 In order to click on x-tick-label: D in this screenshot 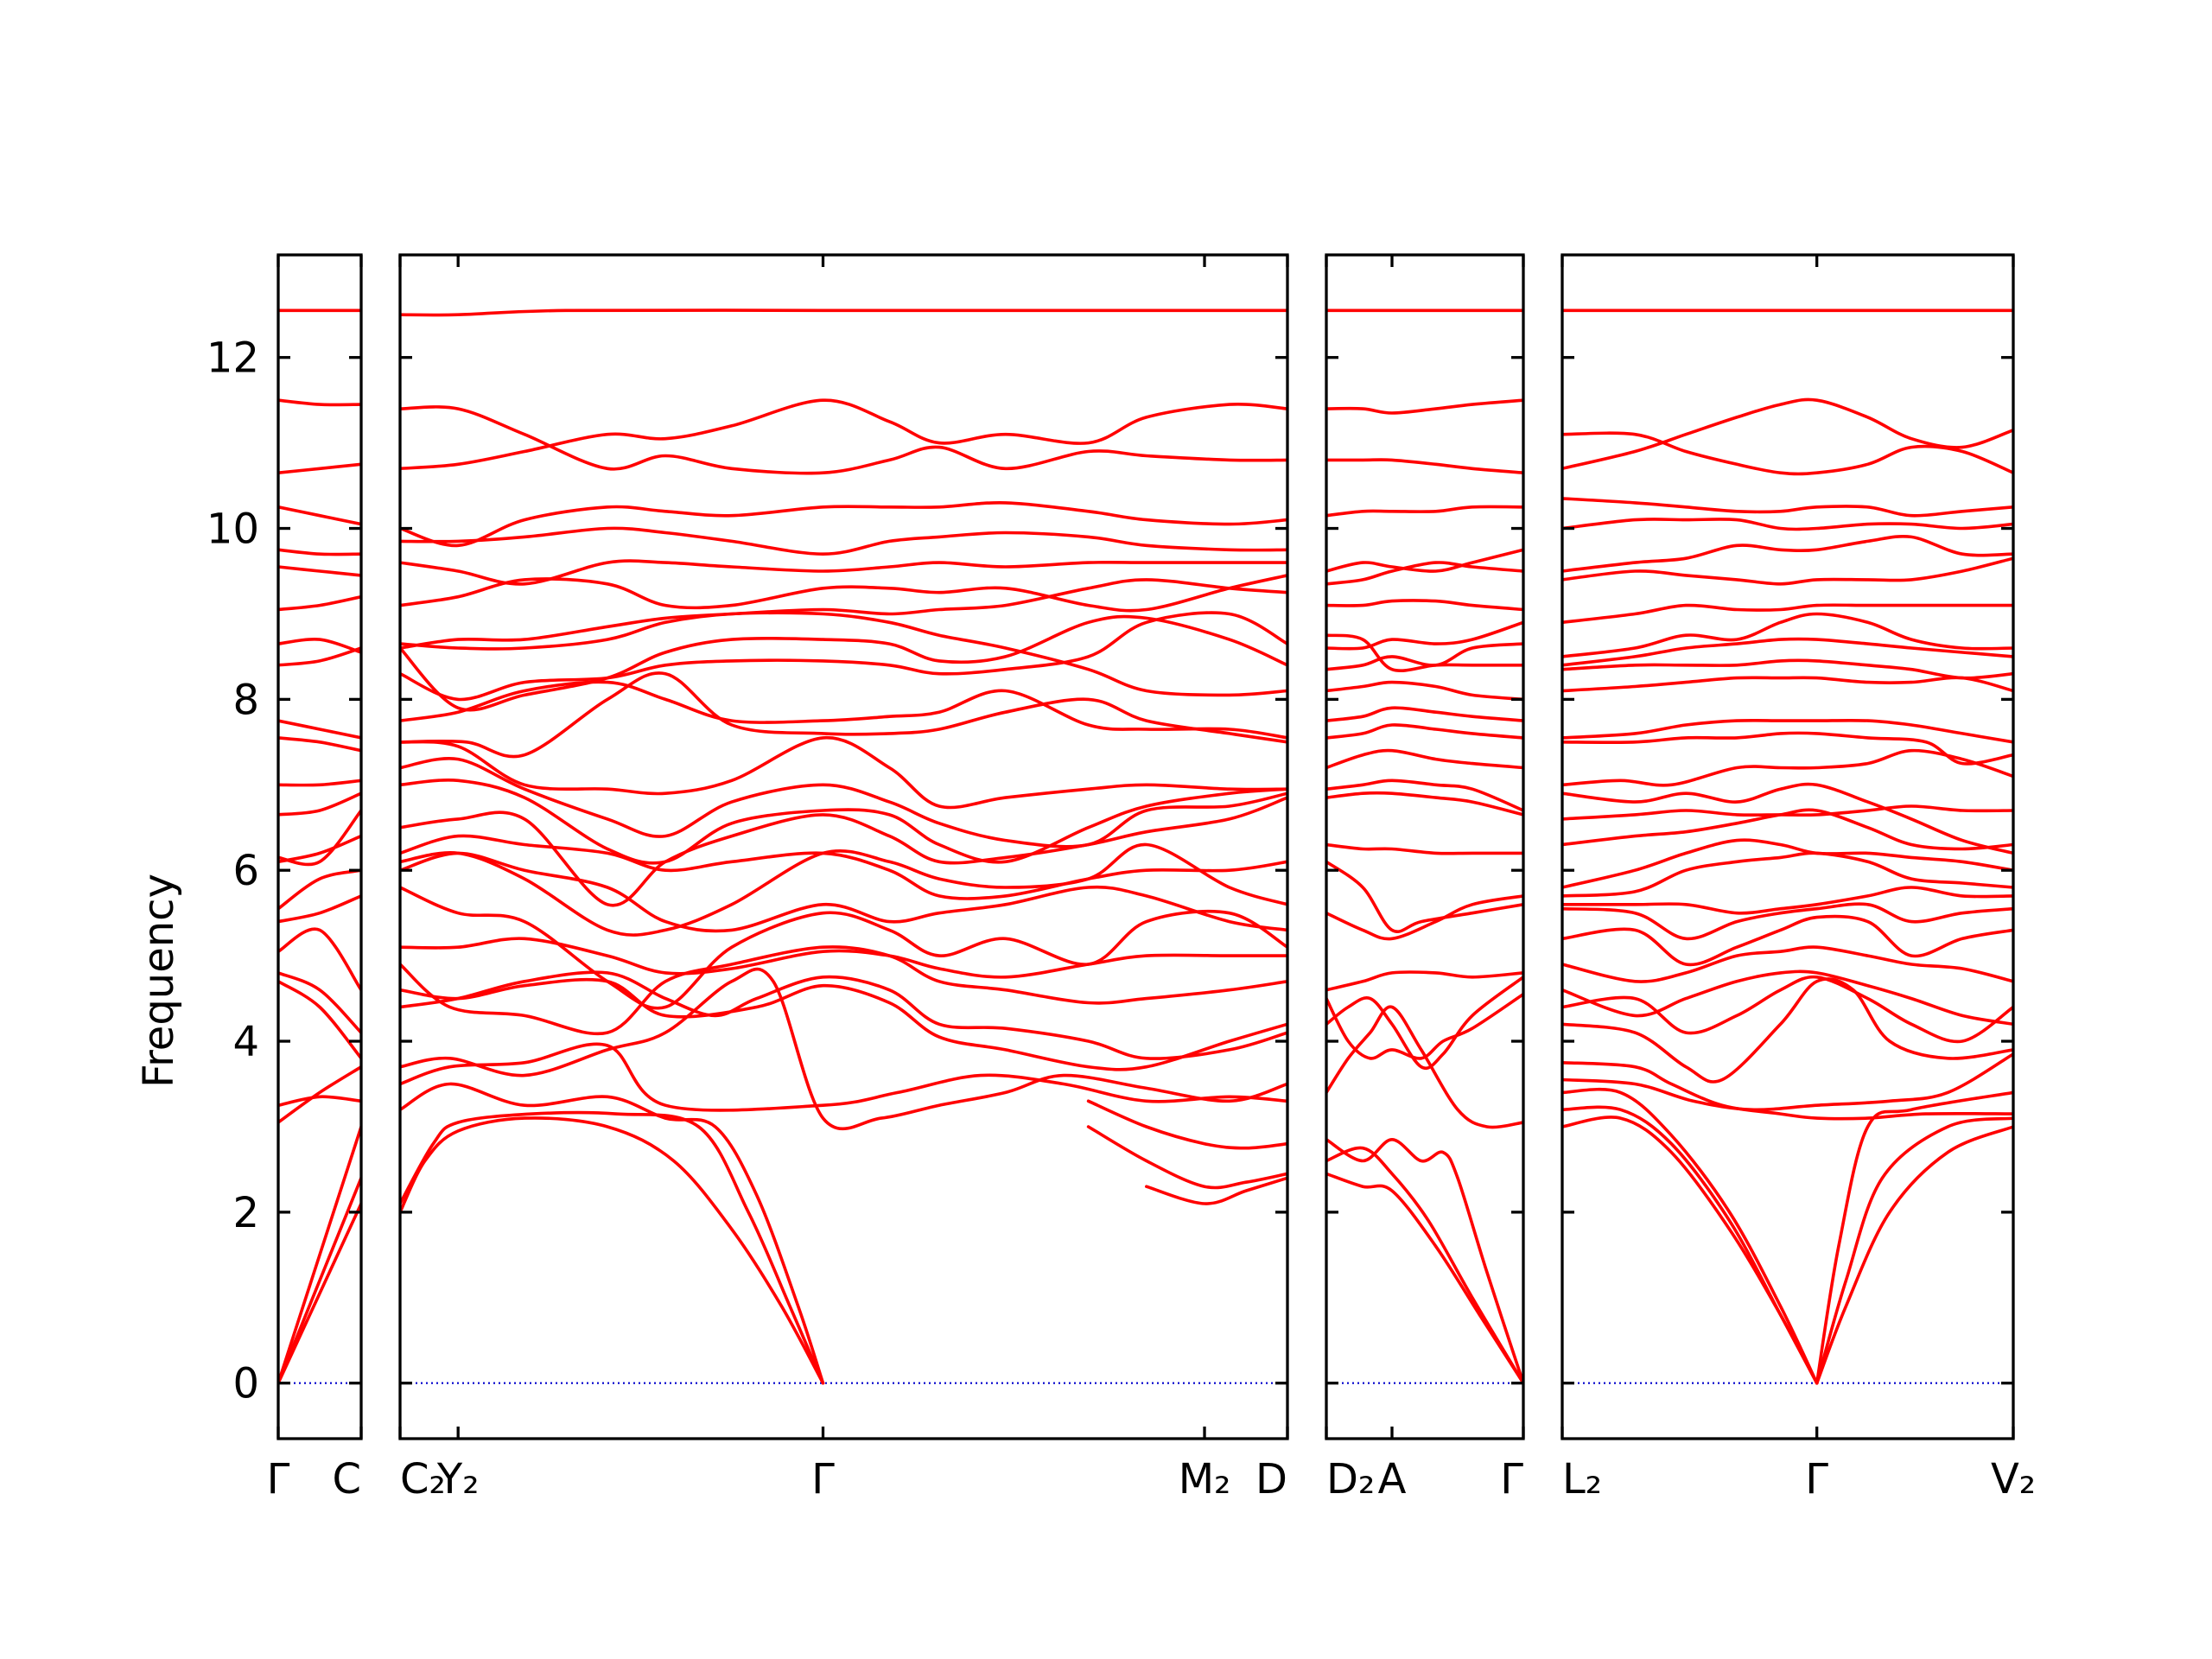, I will do `click(1271, 1479)`.